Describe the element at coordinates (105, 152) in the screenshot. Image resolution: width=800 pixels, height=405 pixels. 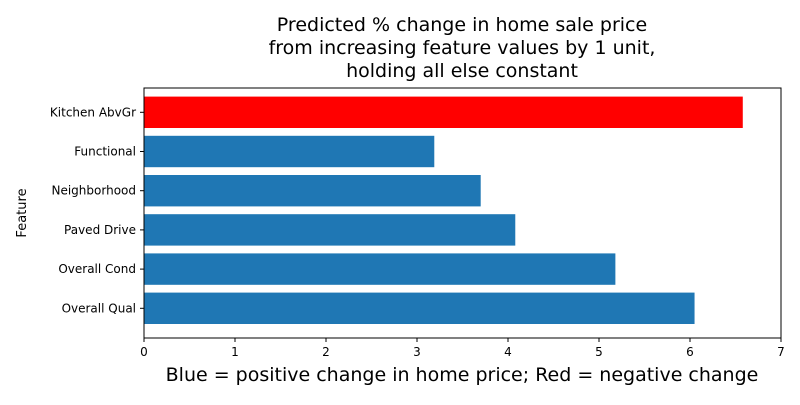
I see `y-tick-label: Functional` at that location.